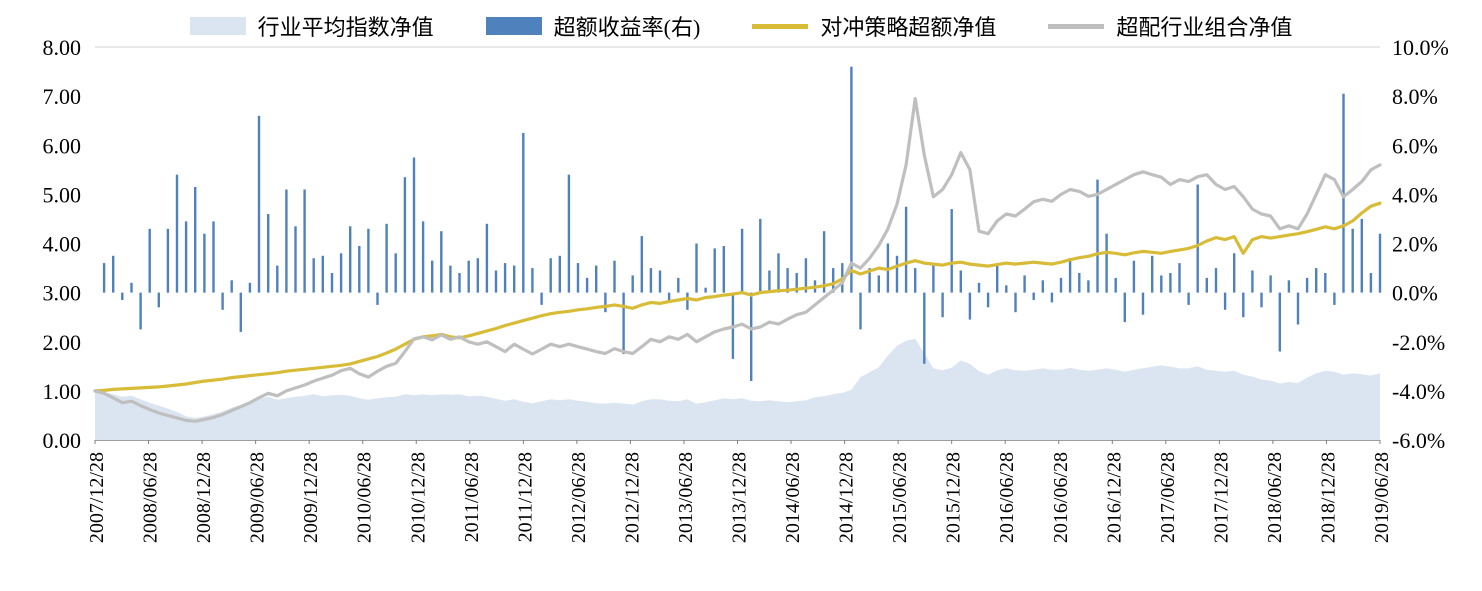 Image resolution: width=1482 pixels, height=591 pixels. Describe the element at coordinates (1415, 145) in the screenshot. I see `svg-text: 6.0%` at that location.